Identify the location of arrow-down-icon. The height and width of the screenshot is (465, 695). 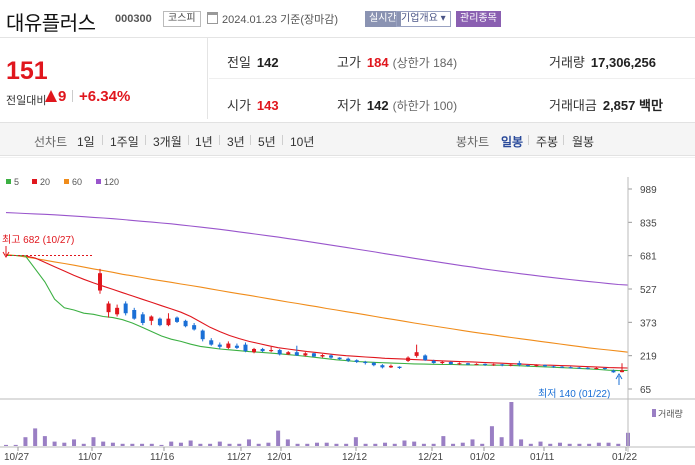
(6, 254).